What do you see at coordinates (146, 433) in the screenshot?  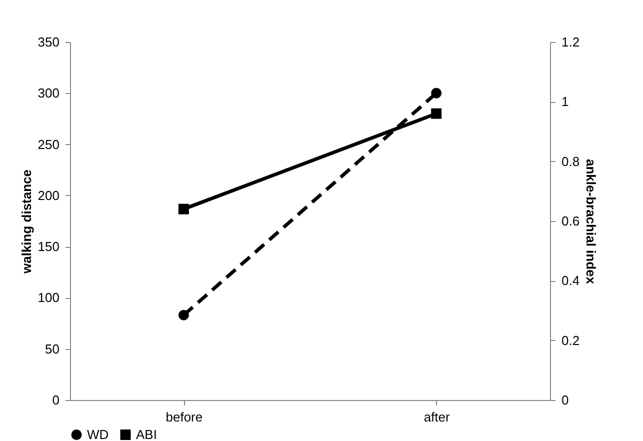 I see `legend-label: ABI` at bounding box center [146, 433].